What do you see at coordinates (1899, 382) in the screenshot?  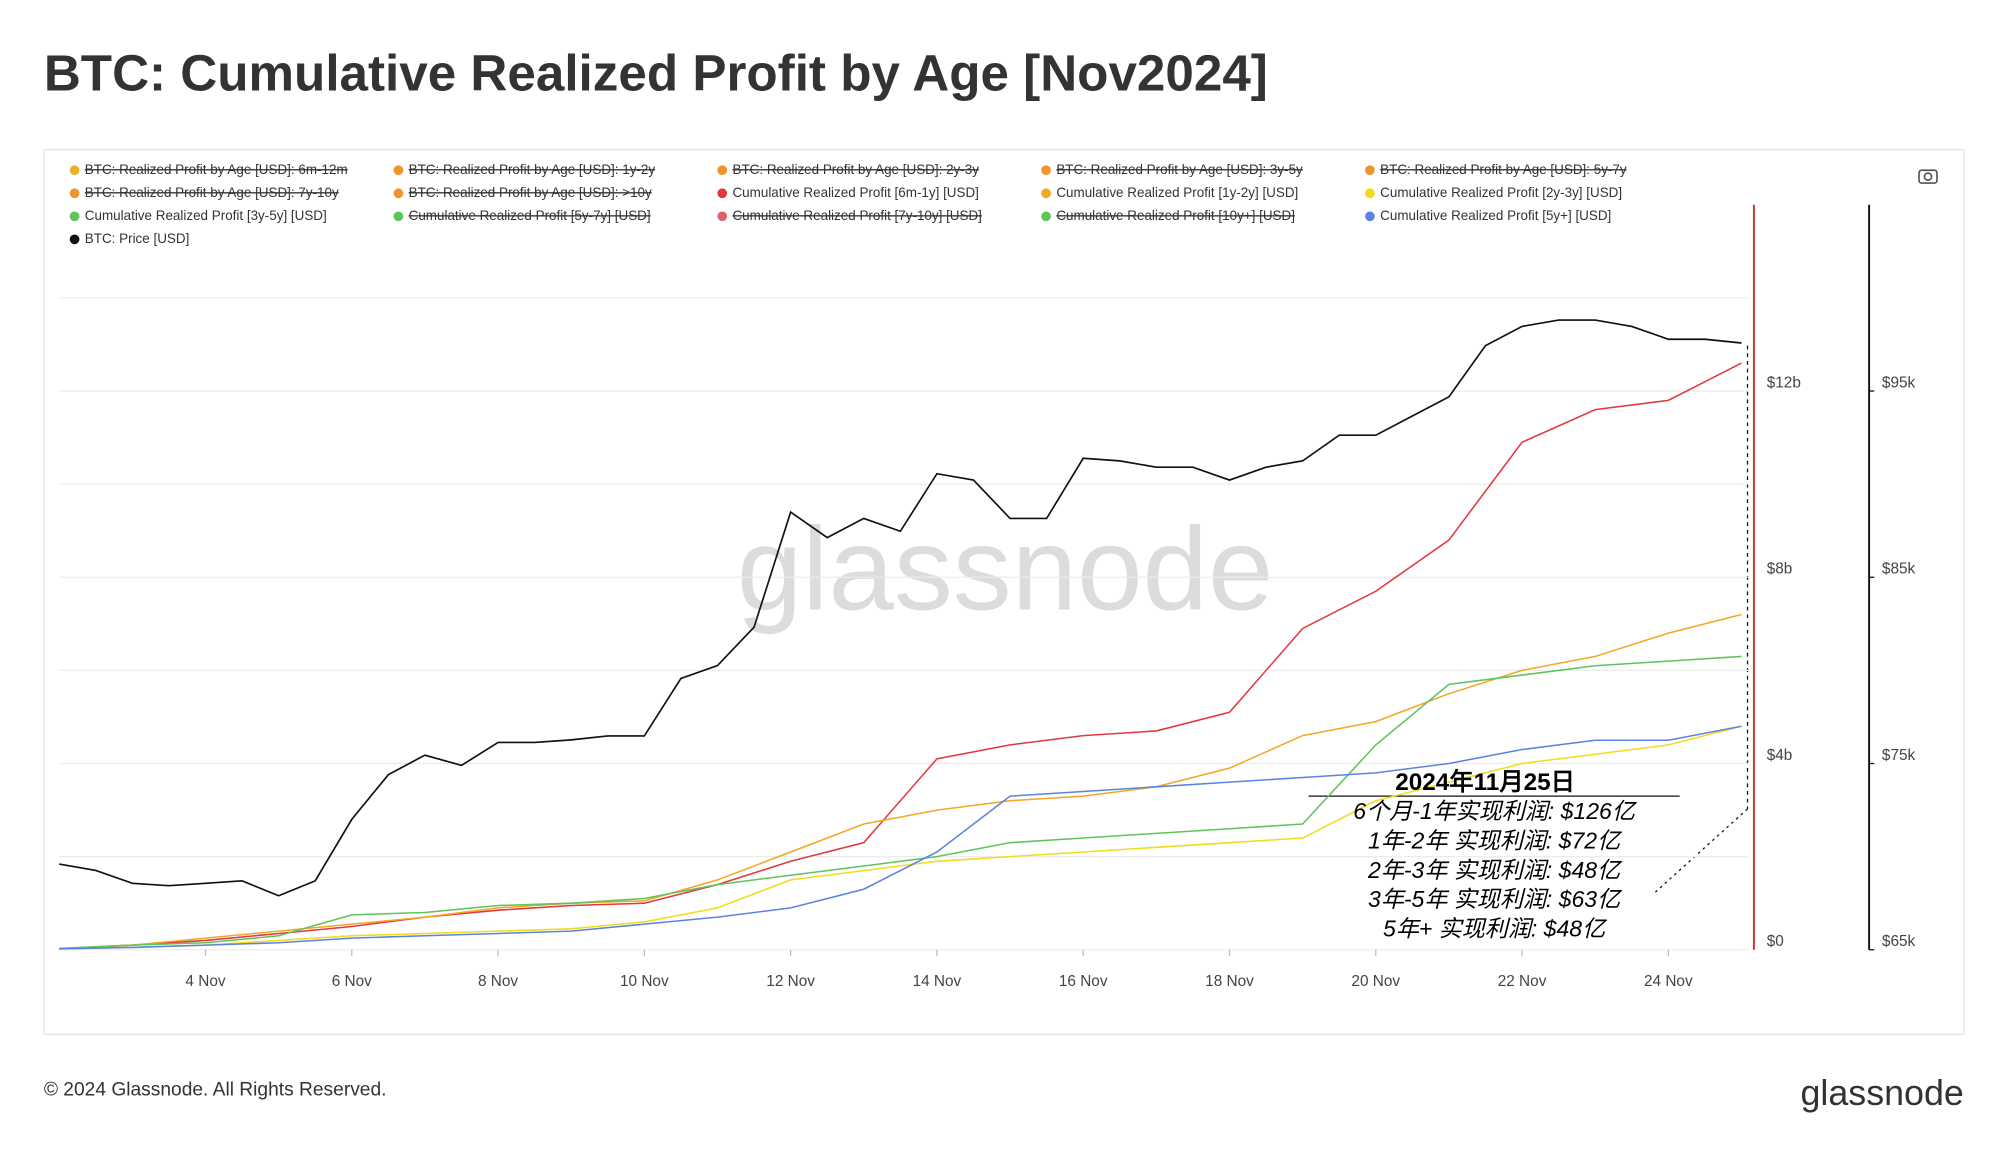 I see `y2-tick-label: $95k` at bounding box center [1899, 382].